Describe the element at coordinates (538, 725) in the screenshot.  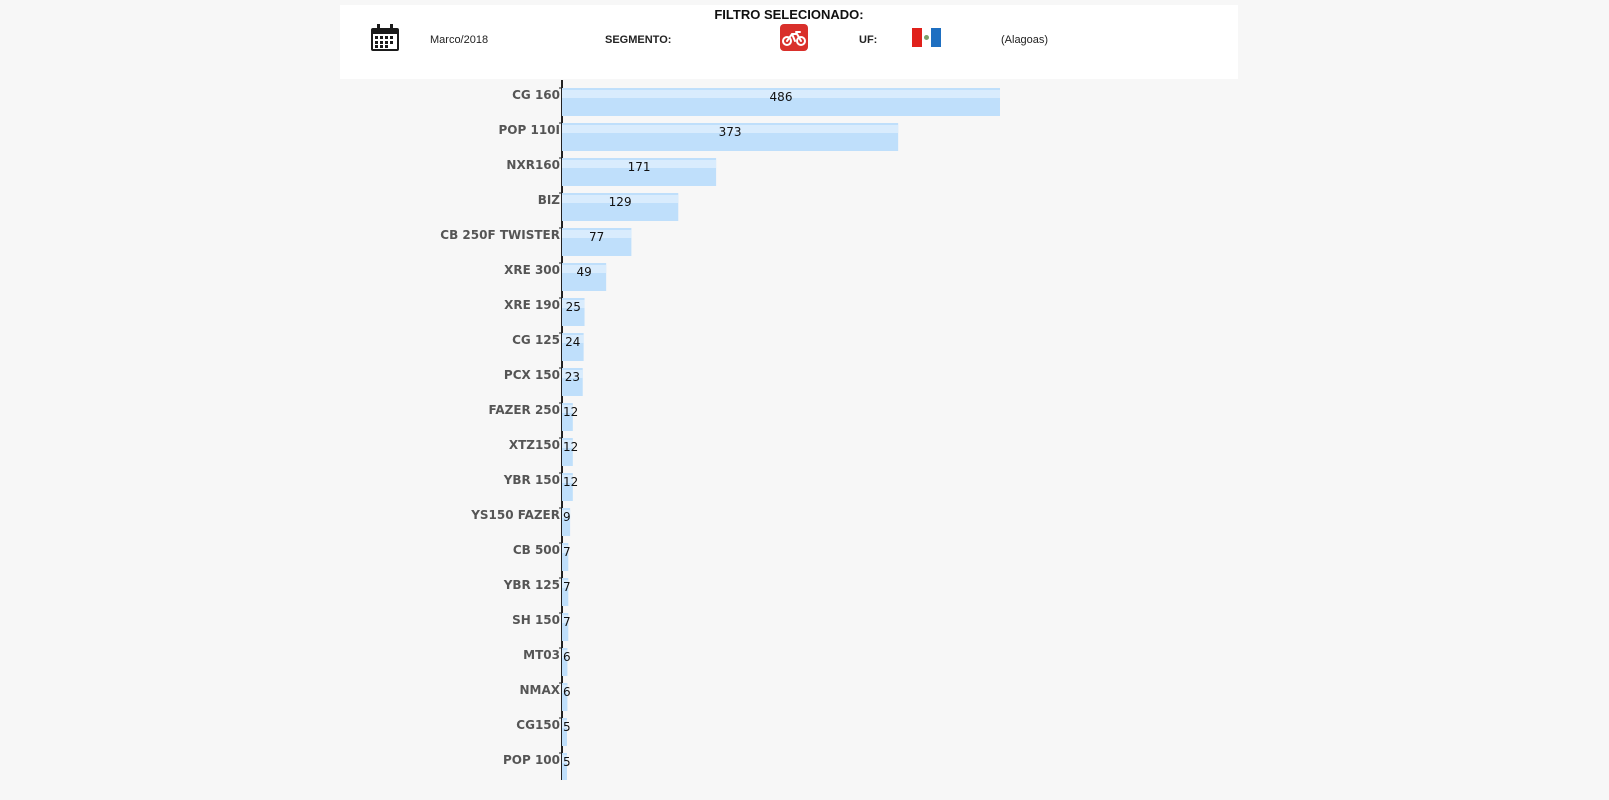
I see `category-label: CG150` at that location.